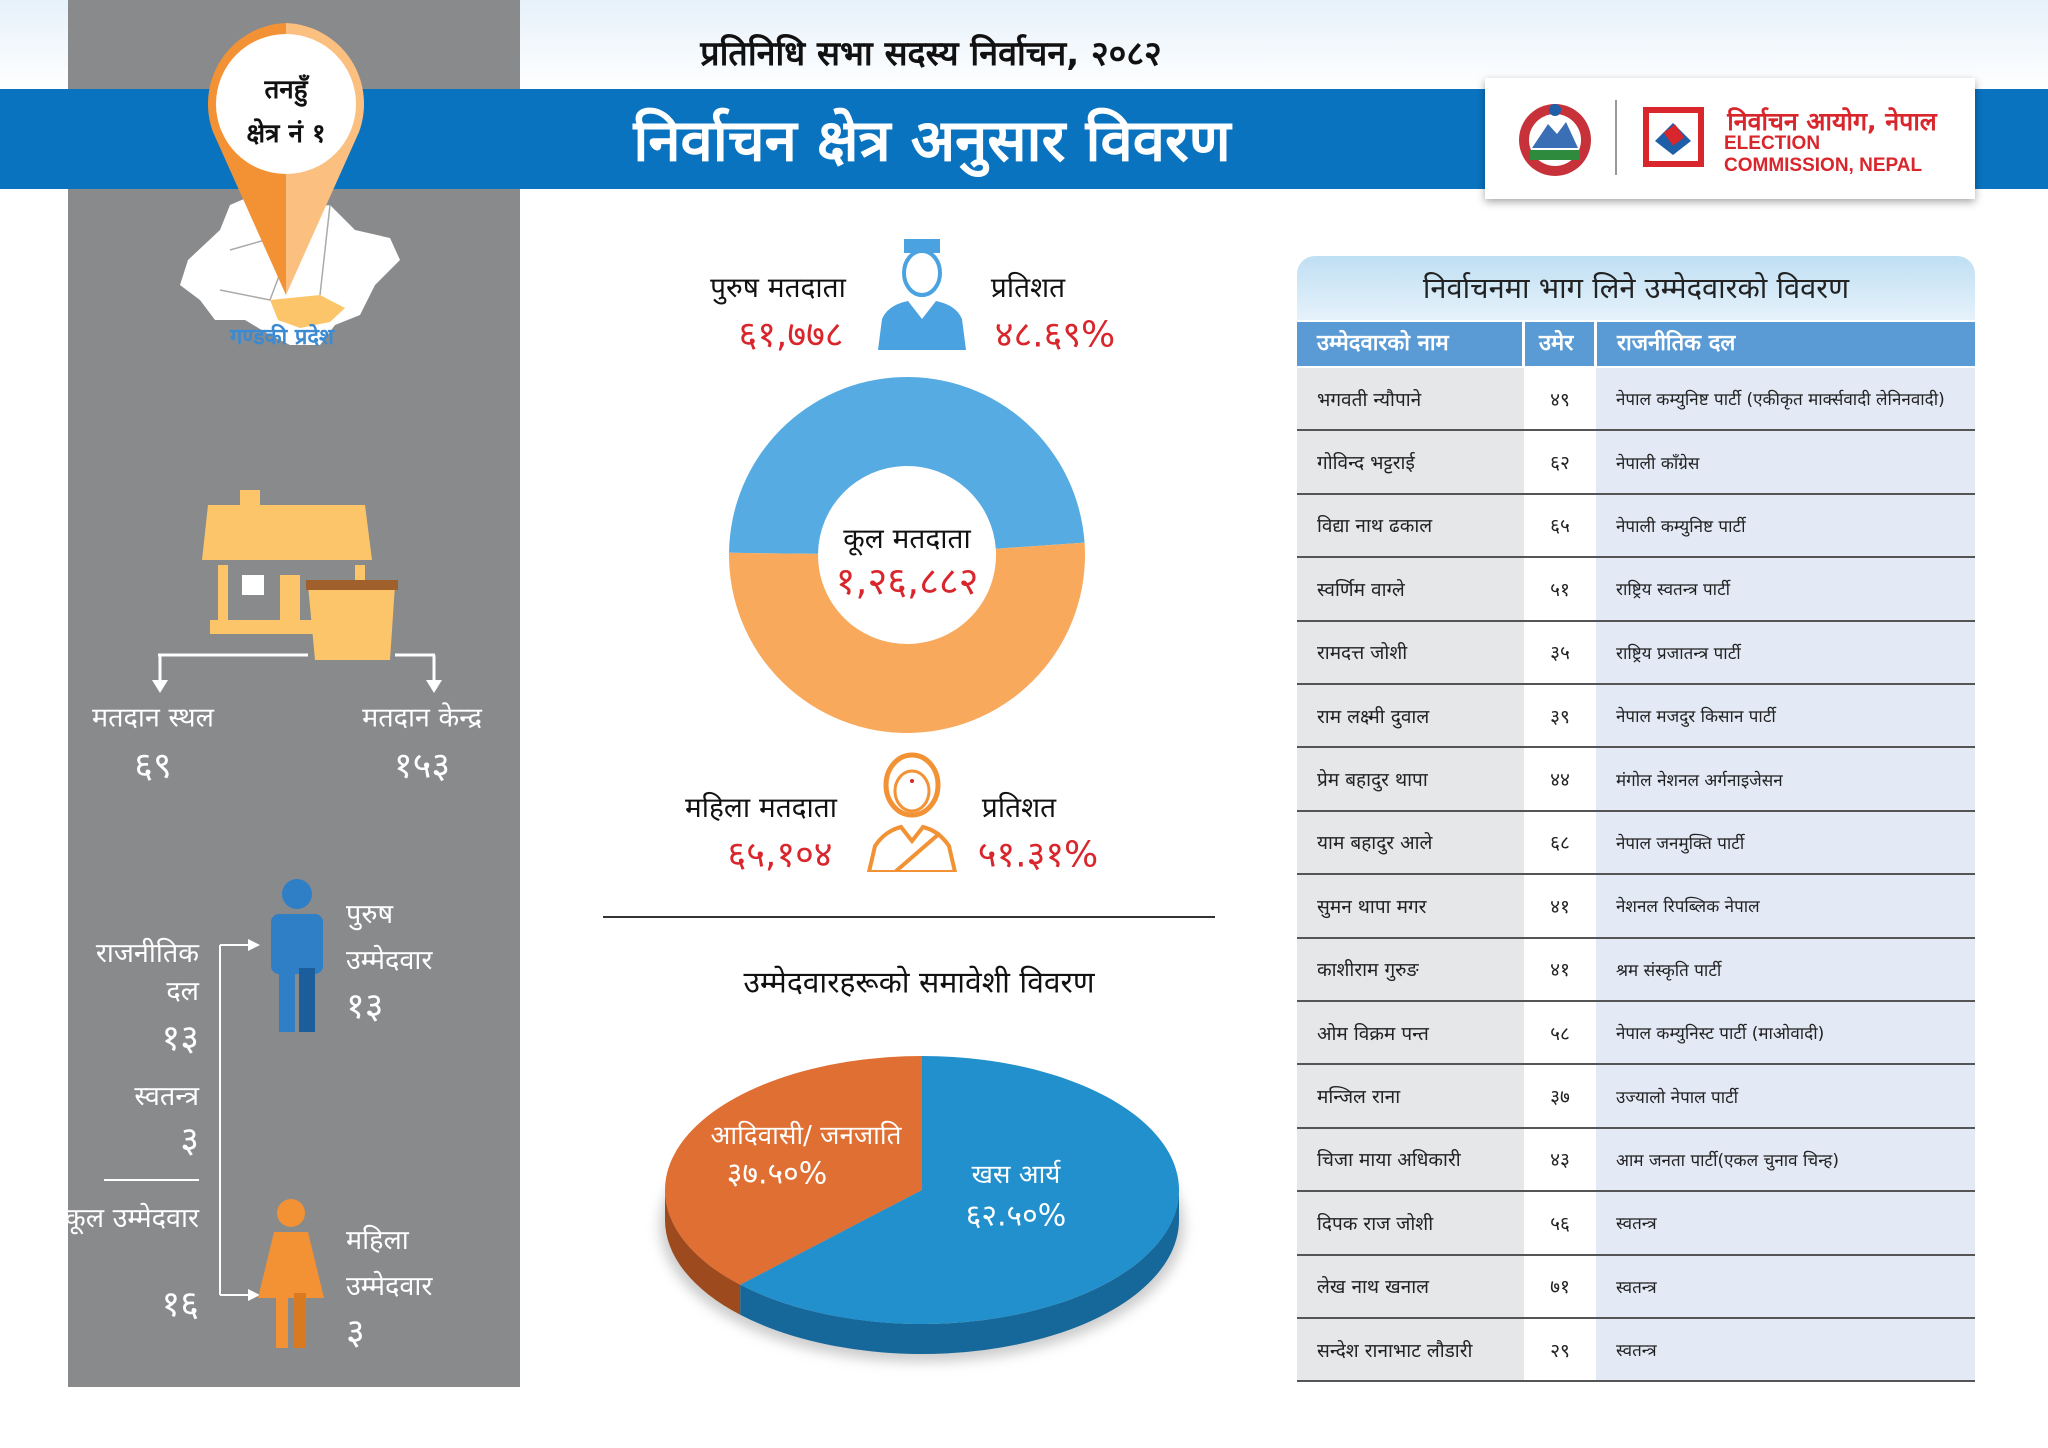  I want to click on candidate-party: नेपाल जनमुक्ति पार्टी, so click(1785, 842).